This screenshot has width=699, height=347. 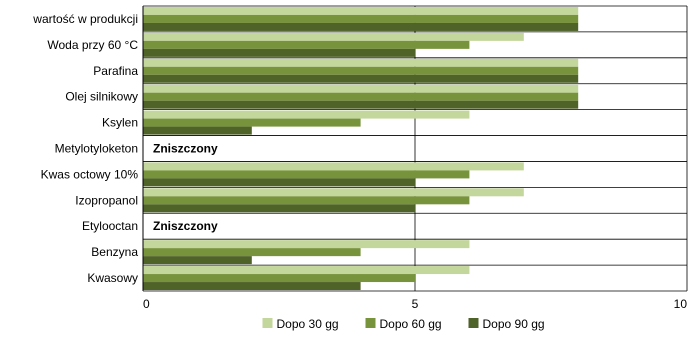 I want to click on x-tick-label: 5, so click(x=415, y=304).